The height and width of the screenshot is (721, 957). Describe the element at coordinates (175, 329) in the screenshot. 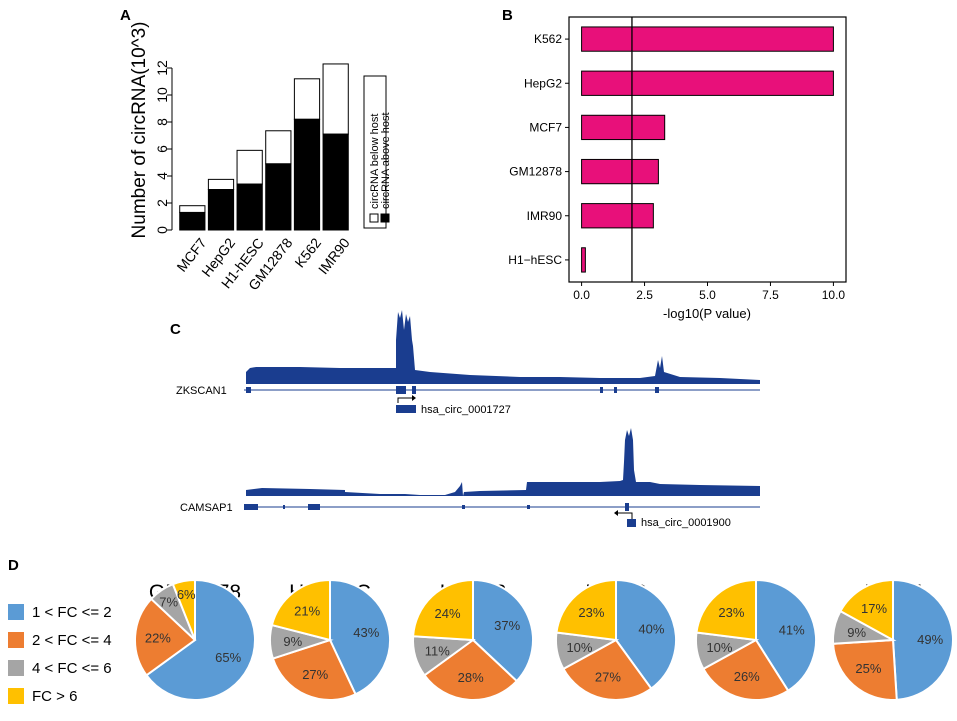

I see `panel-c-letter: C` at that location.